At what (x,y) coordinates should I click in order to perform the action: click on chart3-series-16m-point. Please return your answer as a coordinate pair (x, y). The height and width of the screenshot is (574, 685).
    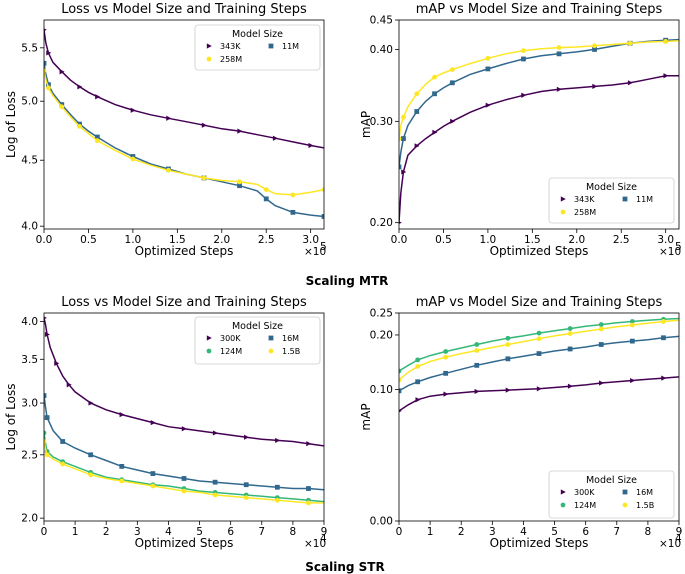
    Looking at the image, I should click on (122, 466).